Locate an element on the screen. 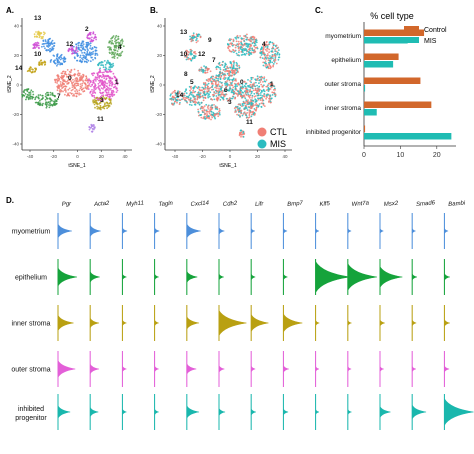 The image size is (474, 454). violin-outer-stroma-klf5 is located at coordinates (317, 369).